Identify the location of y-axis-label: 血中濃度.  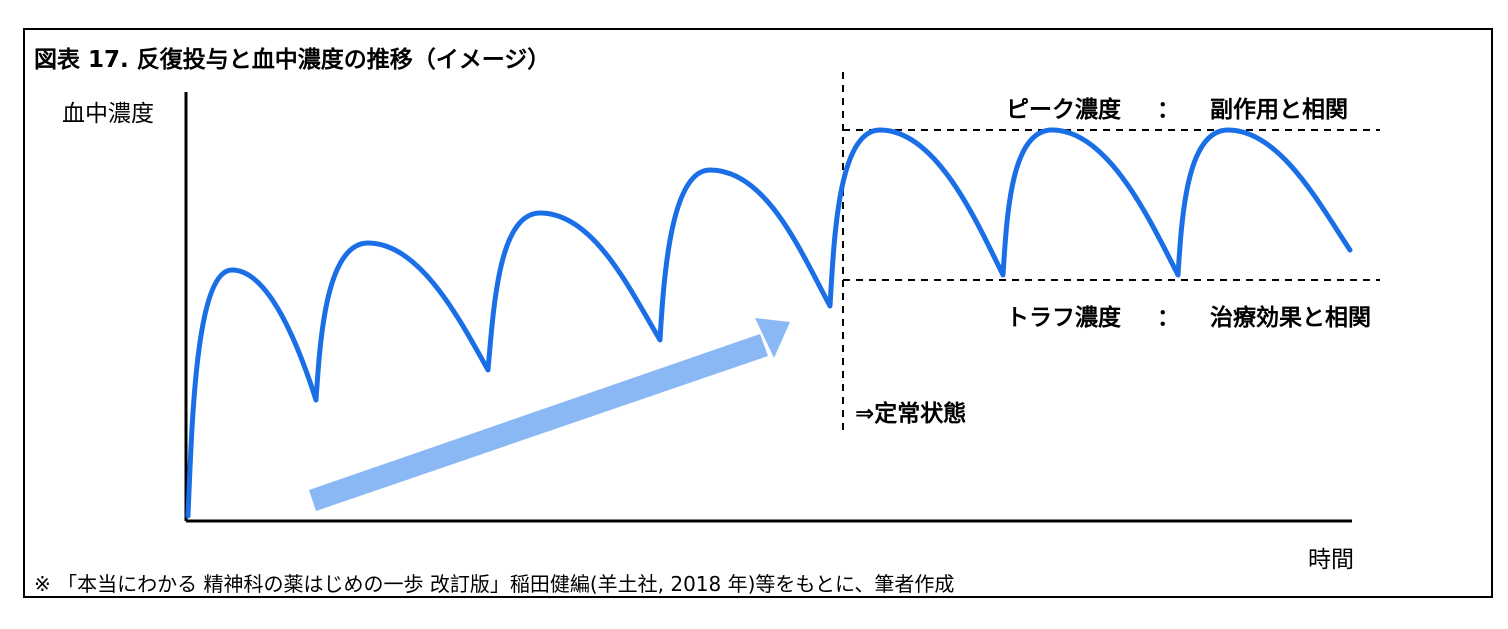
(108, 114).